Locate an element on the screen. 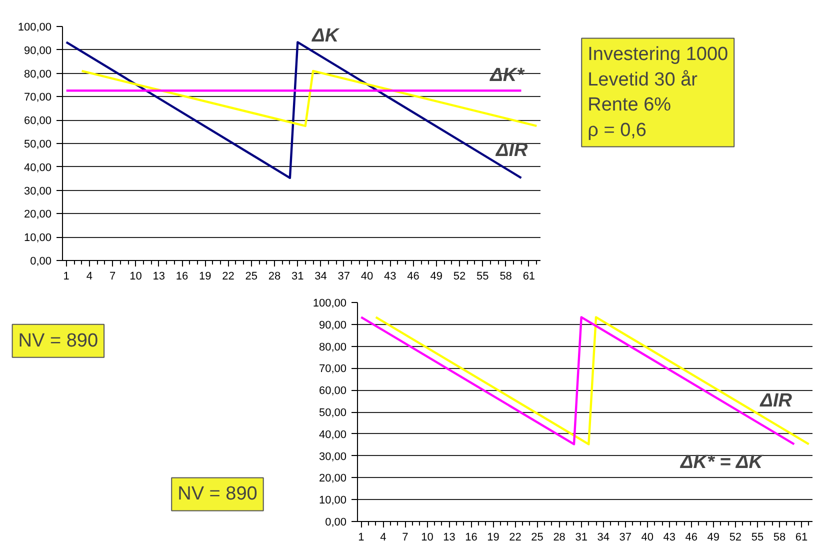 This screenshot has width=824, height=551. text: Investering 1000 Levetid 30 år Rente 6% ρ = 0,6 is located at coordinates (658, 92).